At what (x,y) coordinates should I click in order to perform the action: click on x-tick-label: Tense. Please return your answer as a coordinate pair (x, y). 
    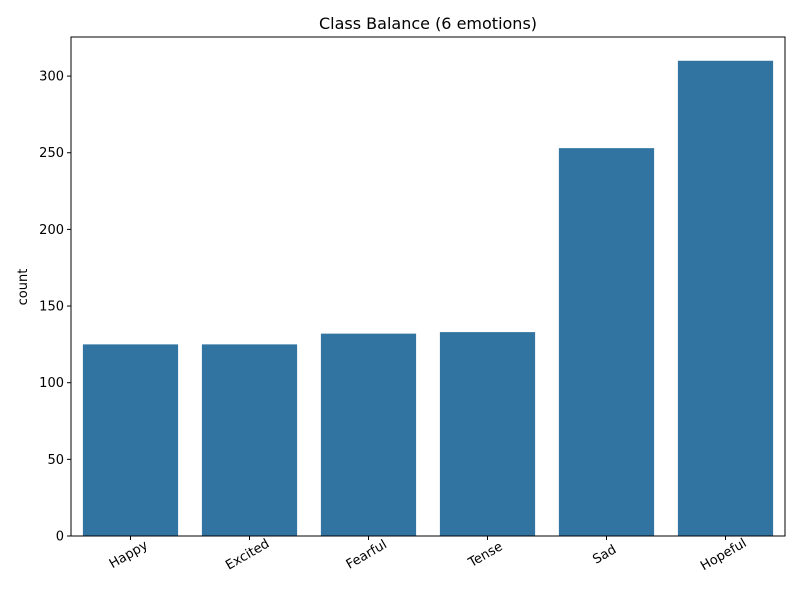
    Looking at the image, I should click on (485, 555).